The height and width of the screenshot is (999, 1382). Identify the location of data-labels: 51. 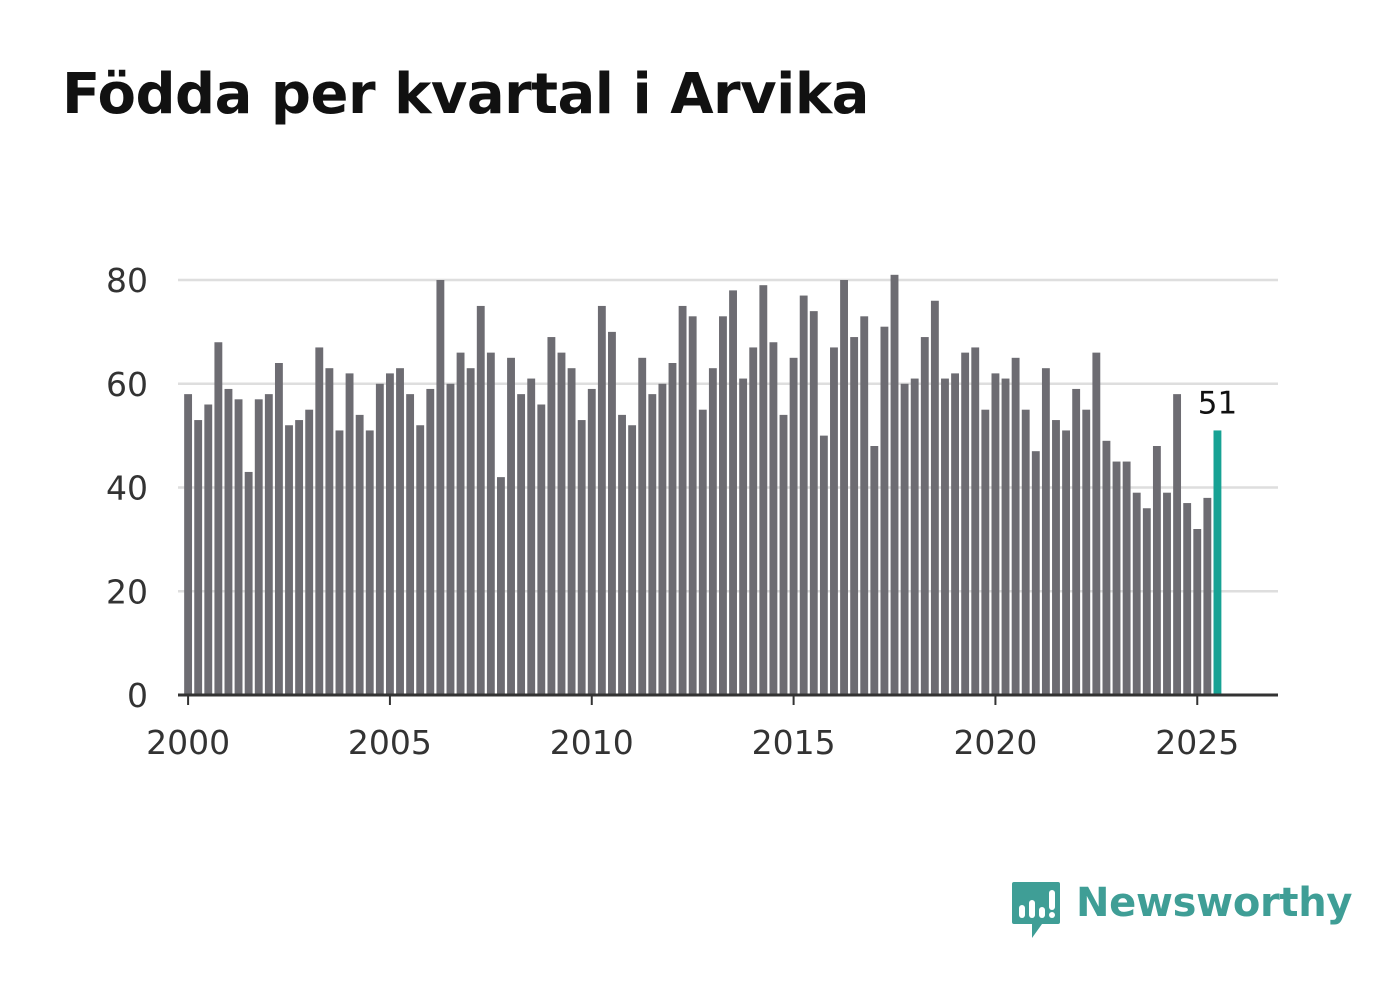
(1217, 403).